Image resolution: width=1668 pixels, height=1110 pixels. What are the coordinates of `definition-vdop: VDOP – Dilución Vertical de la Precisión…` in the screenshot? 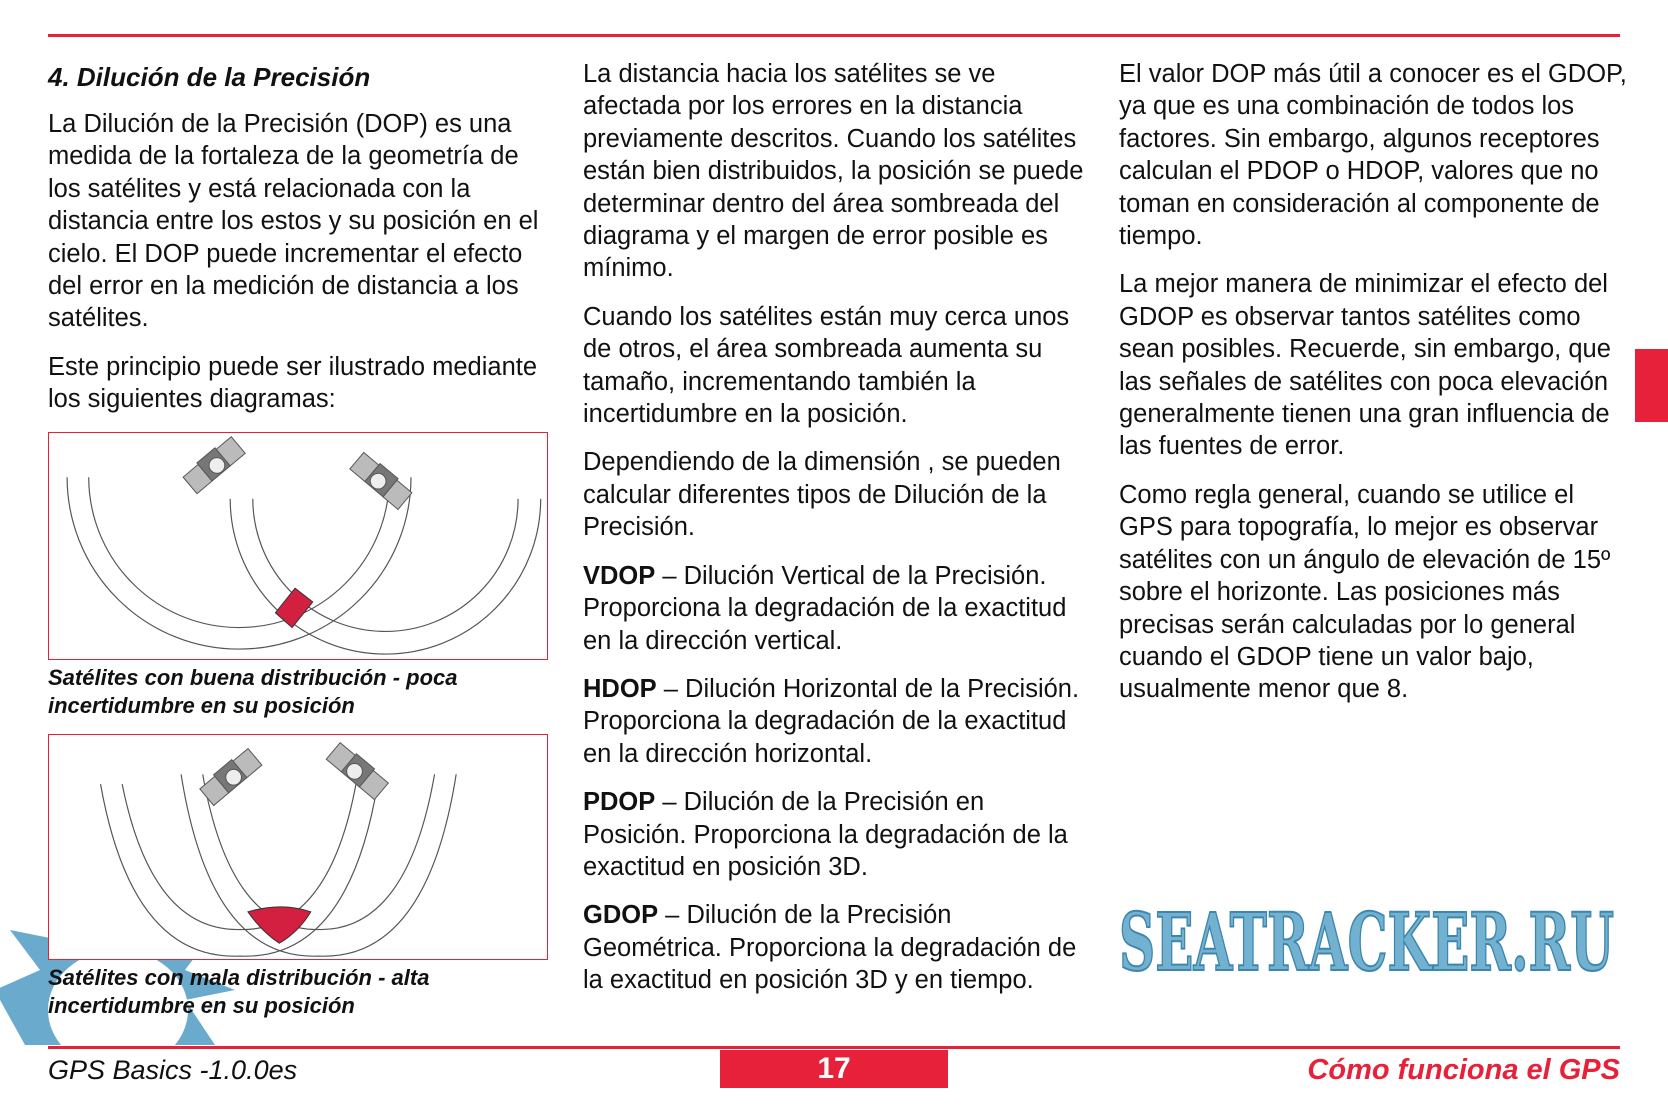 It's located at (838, 608).